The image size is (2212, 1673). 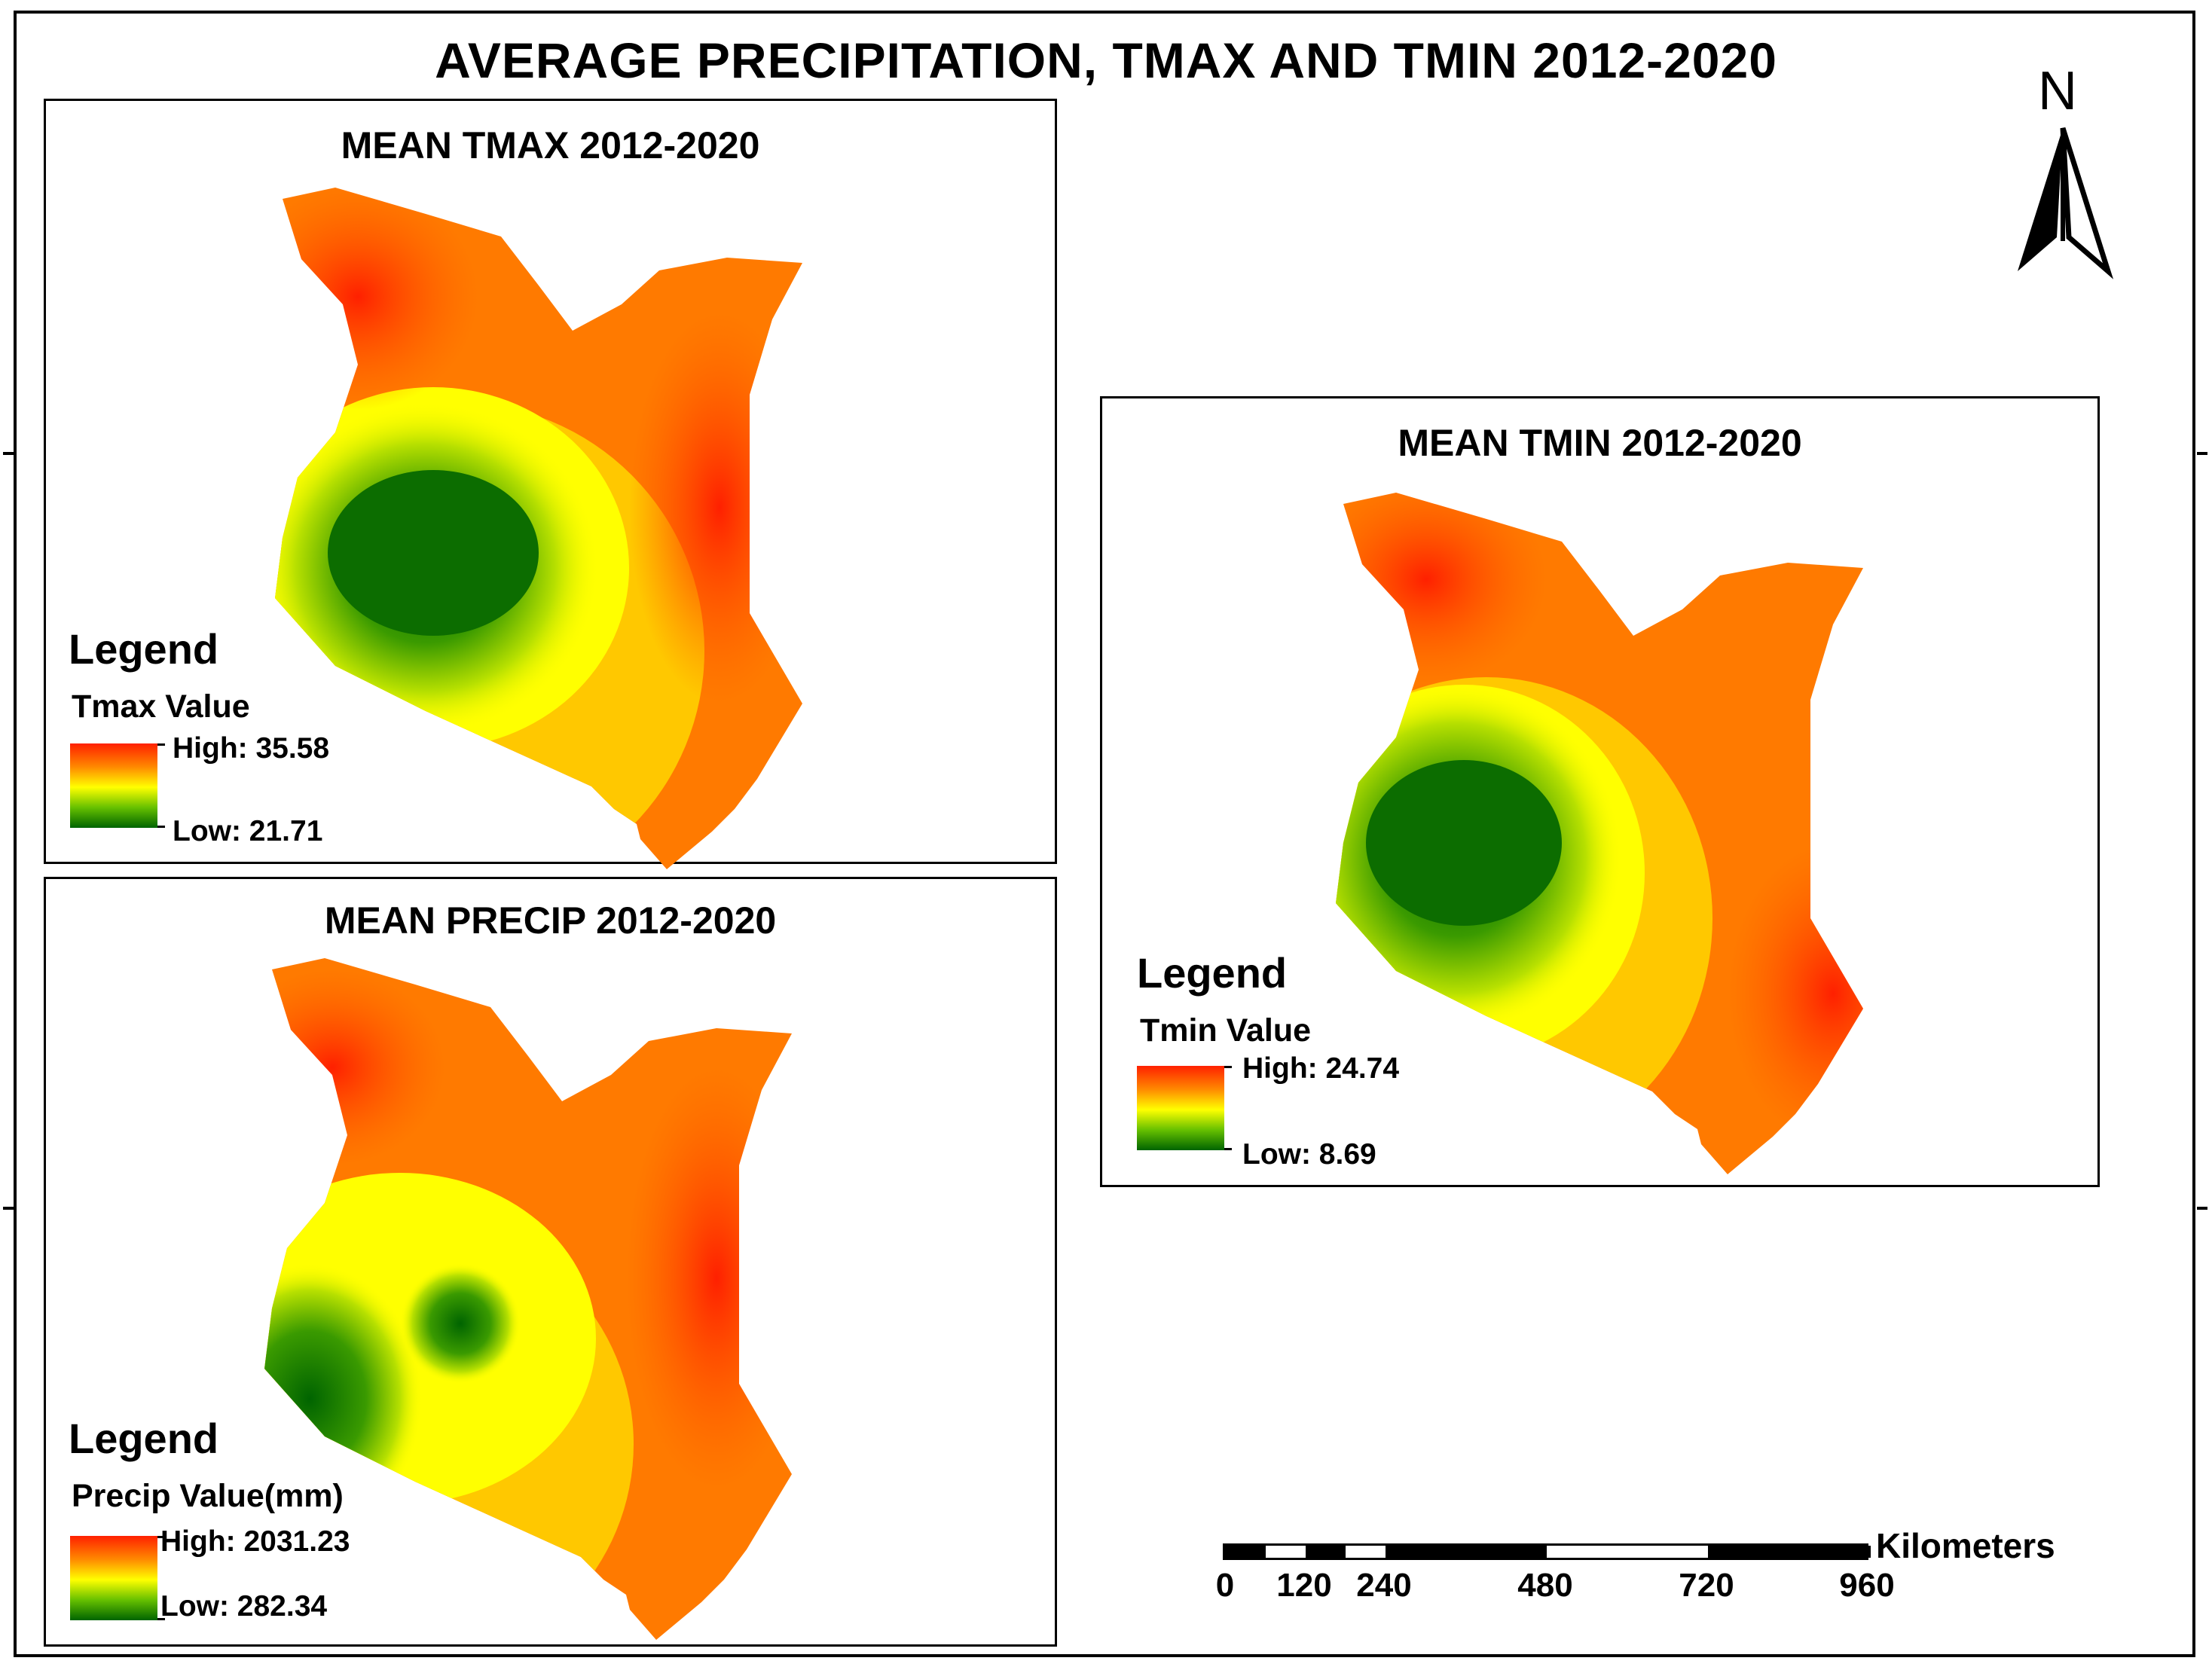 What do you see at coordinates (1304, 1585) in the screenshot?
I see `scale-label: 120` at bounding box center [1304, 1585].